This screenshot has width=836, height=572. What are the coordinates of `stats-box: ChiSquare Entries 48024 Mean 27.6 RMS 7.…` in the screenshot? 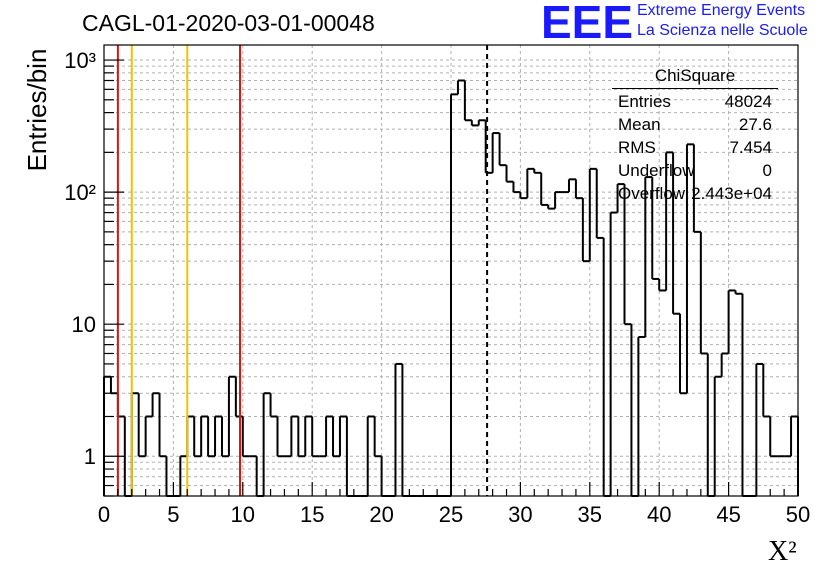 It's located at (695, 137).